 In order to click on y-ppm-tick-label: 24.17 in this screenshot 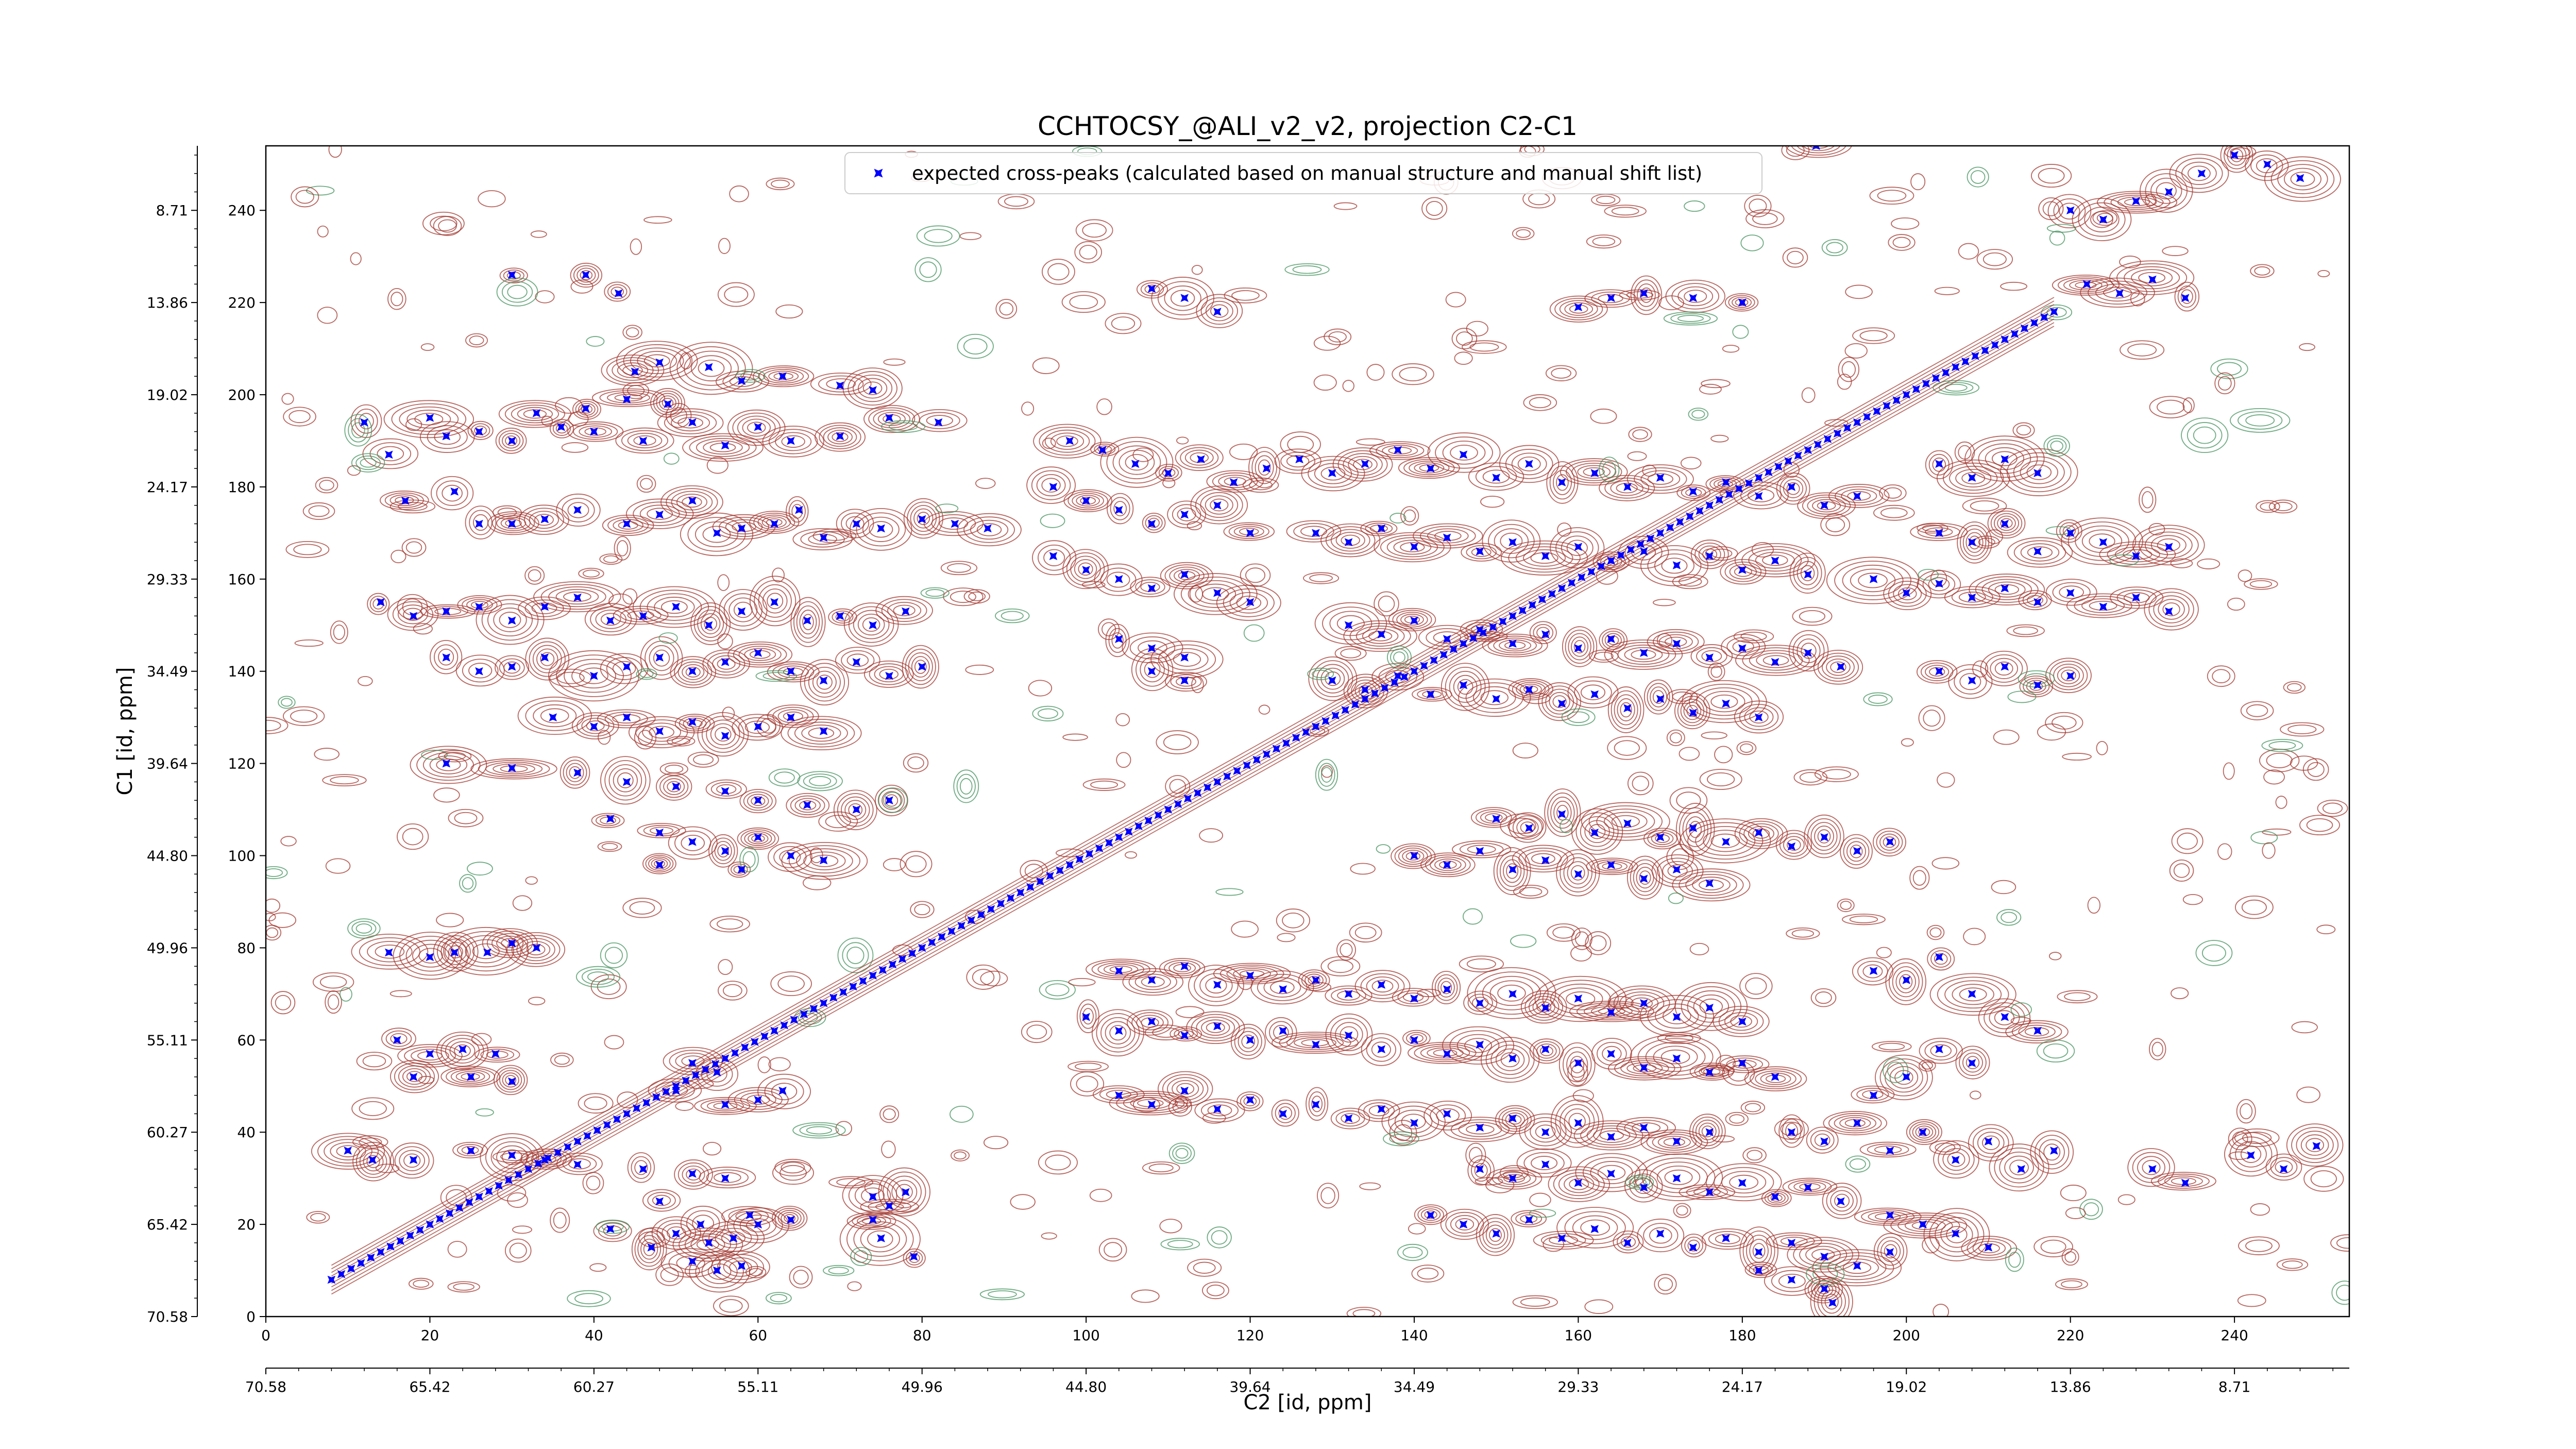, I will do `click(167, 487)`.